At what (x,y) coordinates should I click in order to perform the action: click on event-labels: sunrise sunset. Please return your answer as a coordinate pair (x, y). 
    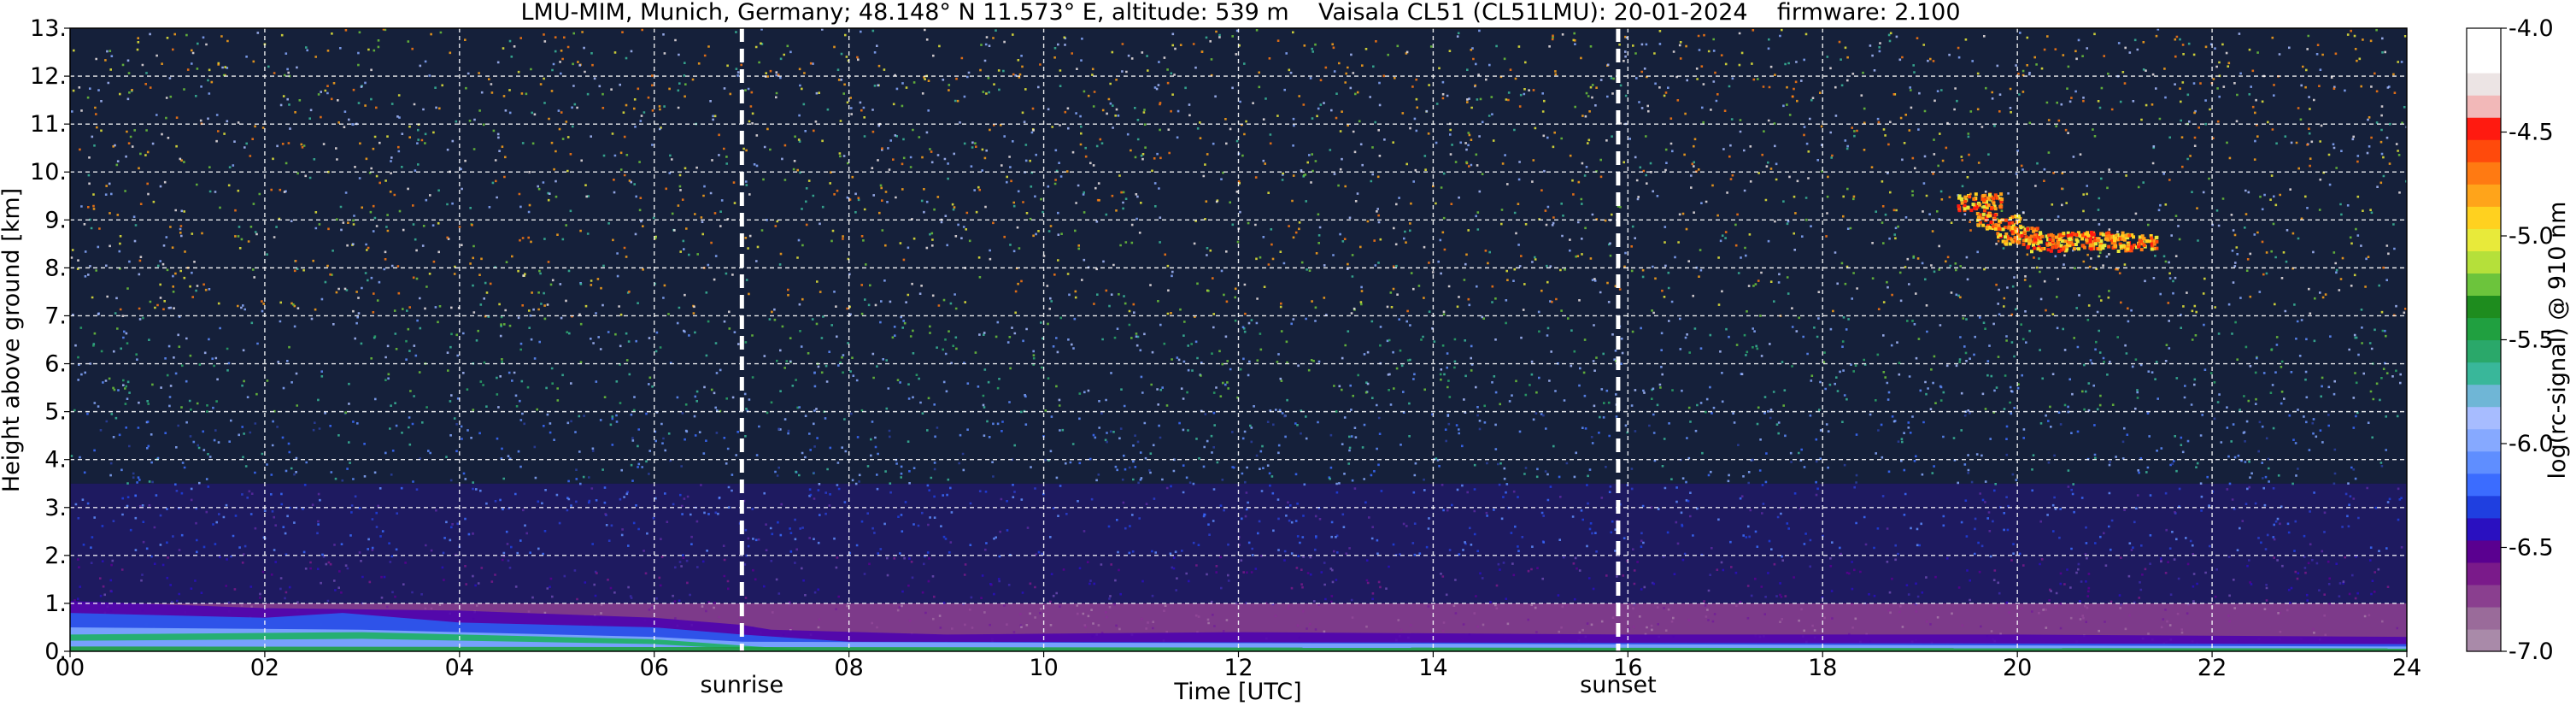
    Looking at the image, I should click on (1179, 685).